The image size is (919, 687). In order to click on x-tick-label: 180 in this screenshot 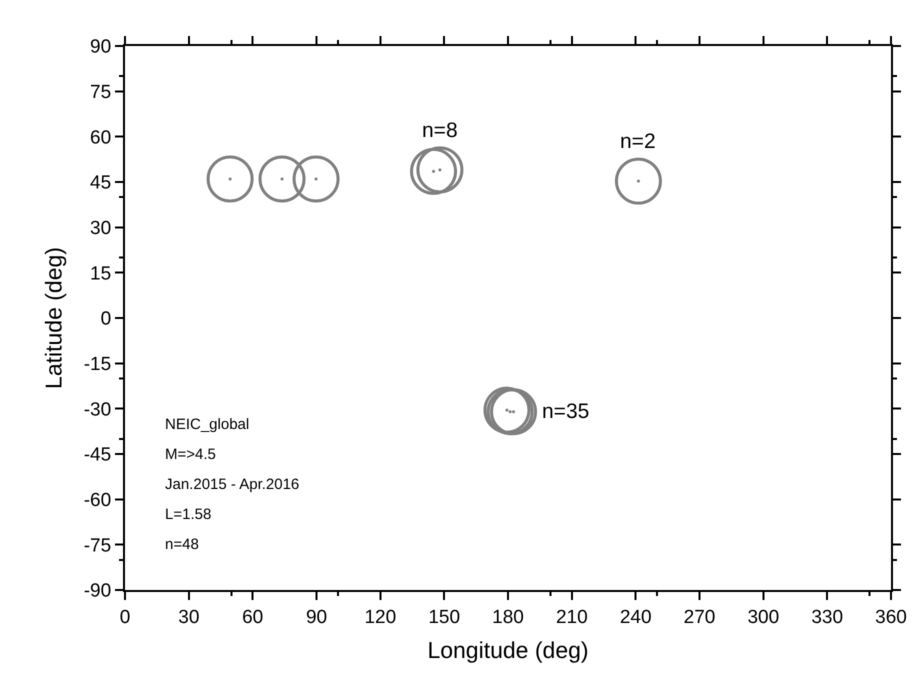, I will do `click(508, 617)`.